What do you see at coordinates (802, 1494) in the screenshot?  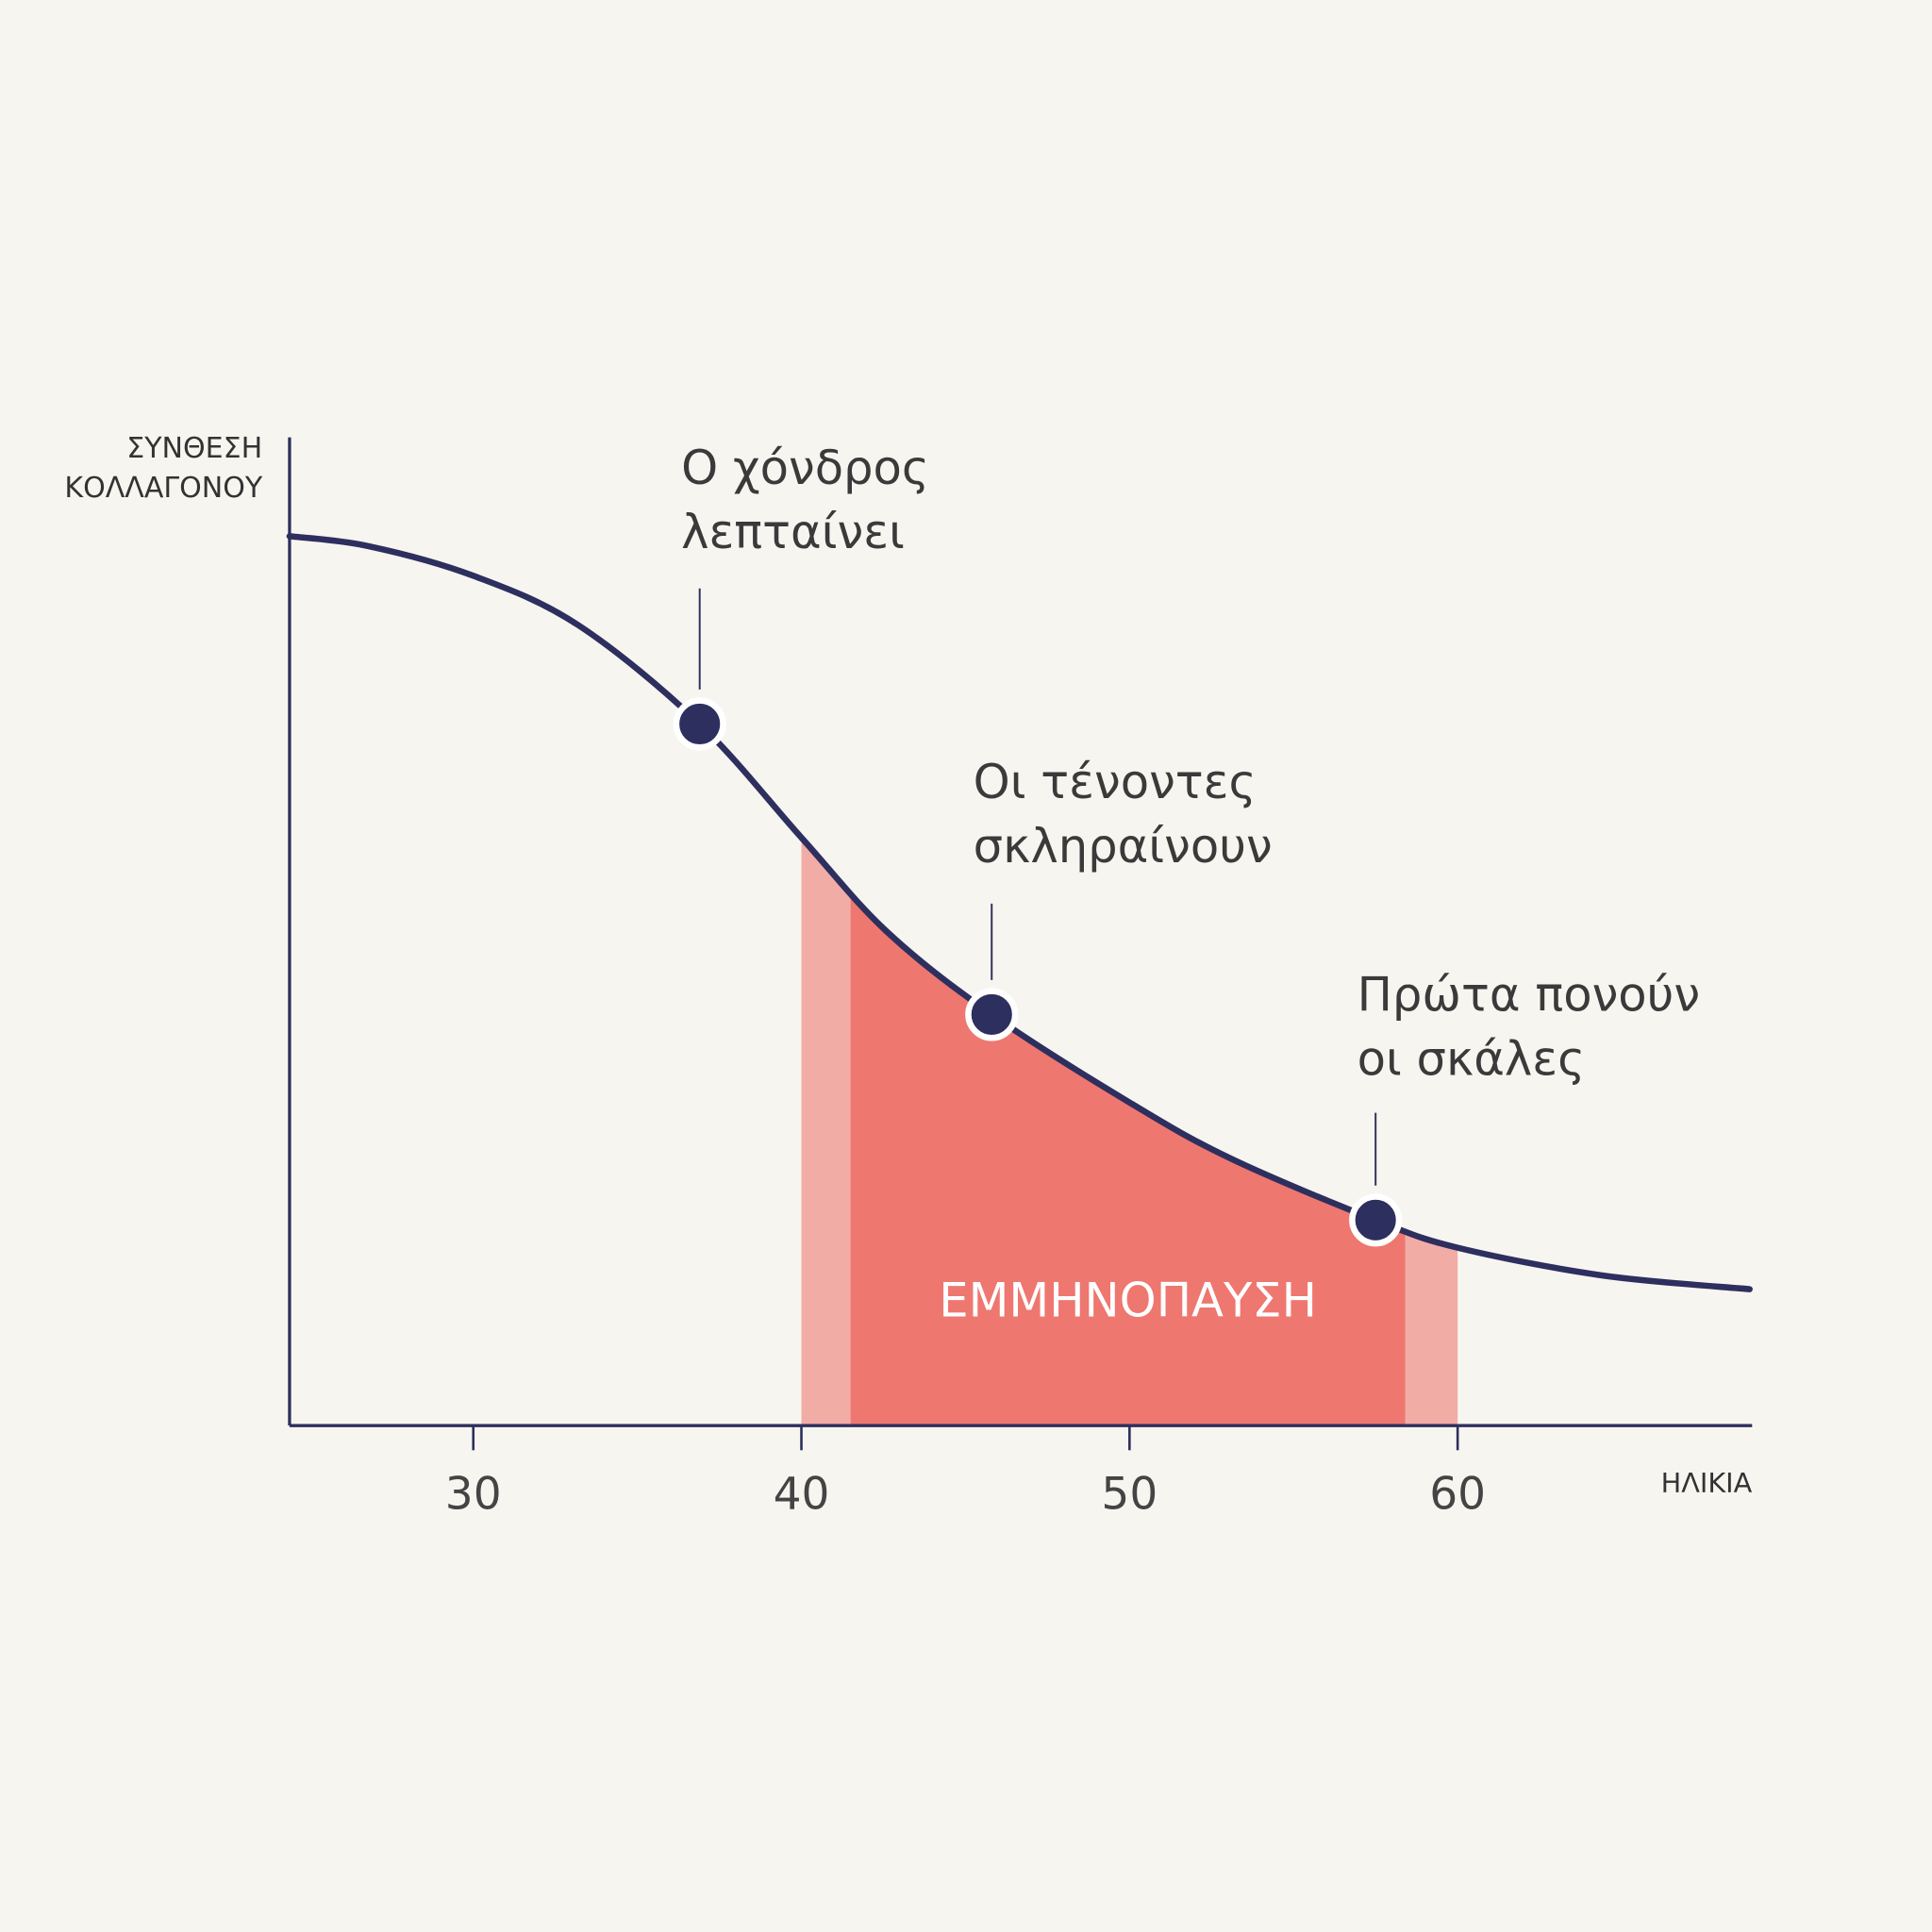 I see `x-tick-label: 40` at bounding box center [802, 1494].